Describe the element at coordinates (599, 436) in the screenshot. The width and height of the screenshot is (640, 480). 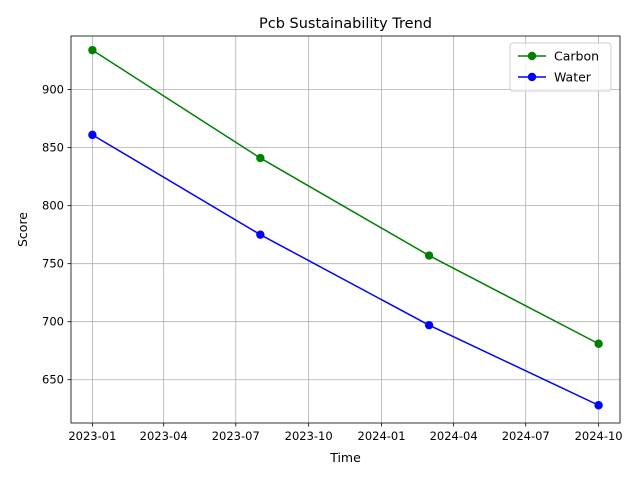
I see `x-tick-label: 2024-10` at that location.